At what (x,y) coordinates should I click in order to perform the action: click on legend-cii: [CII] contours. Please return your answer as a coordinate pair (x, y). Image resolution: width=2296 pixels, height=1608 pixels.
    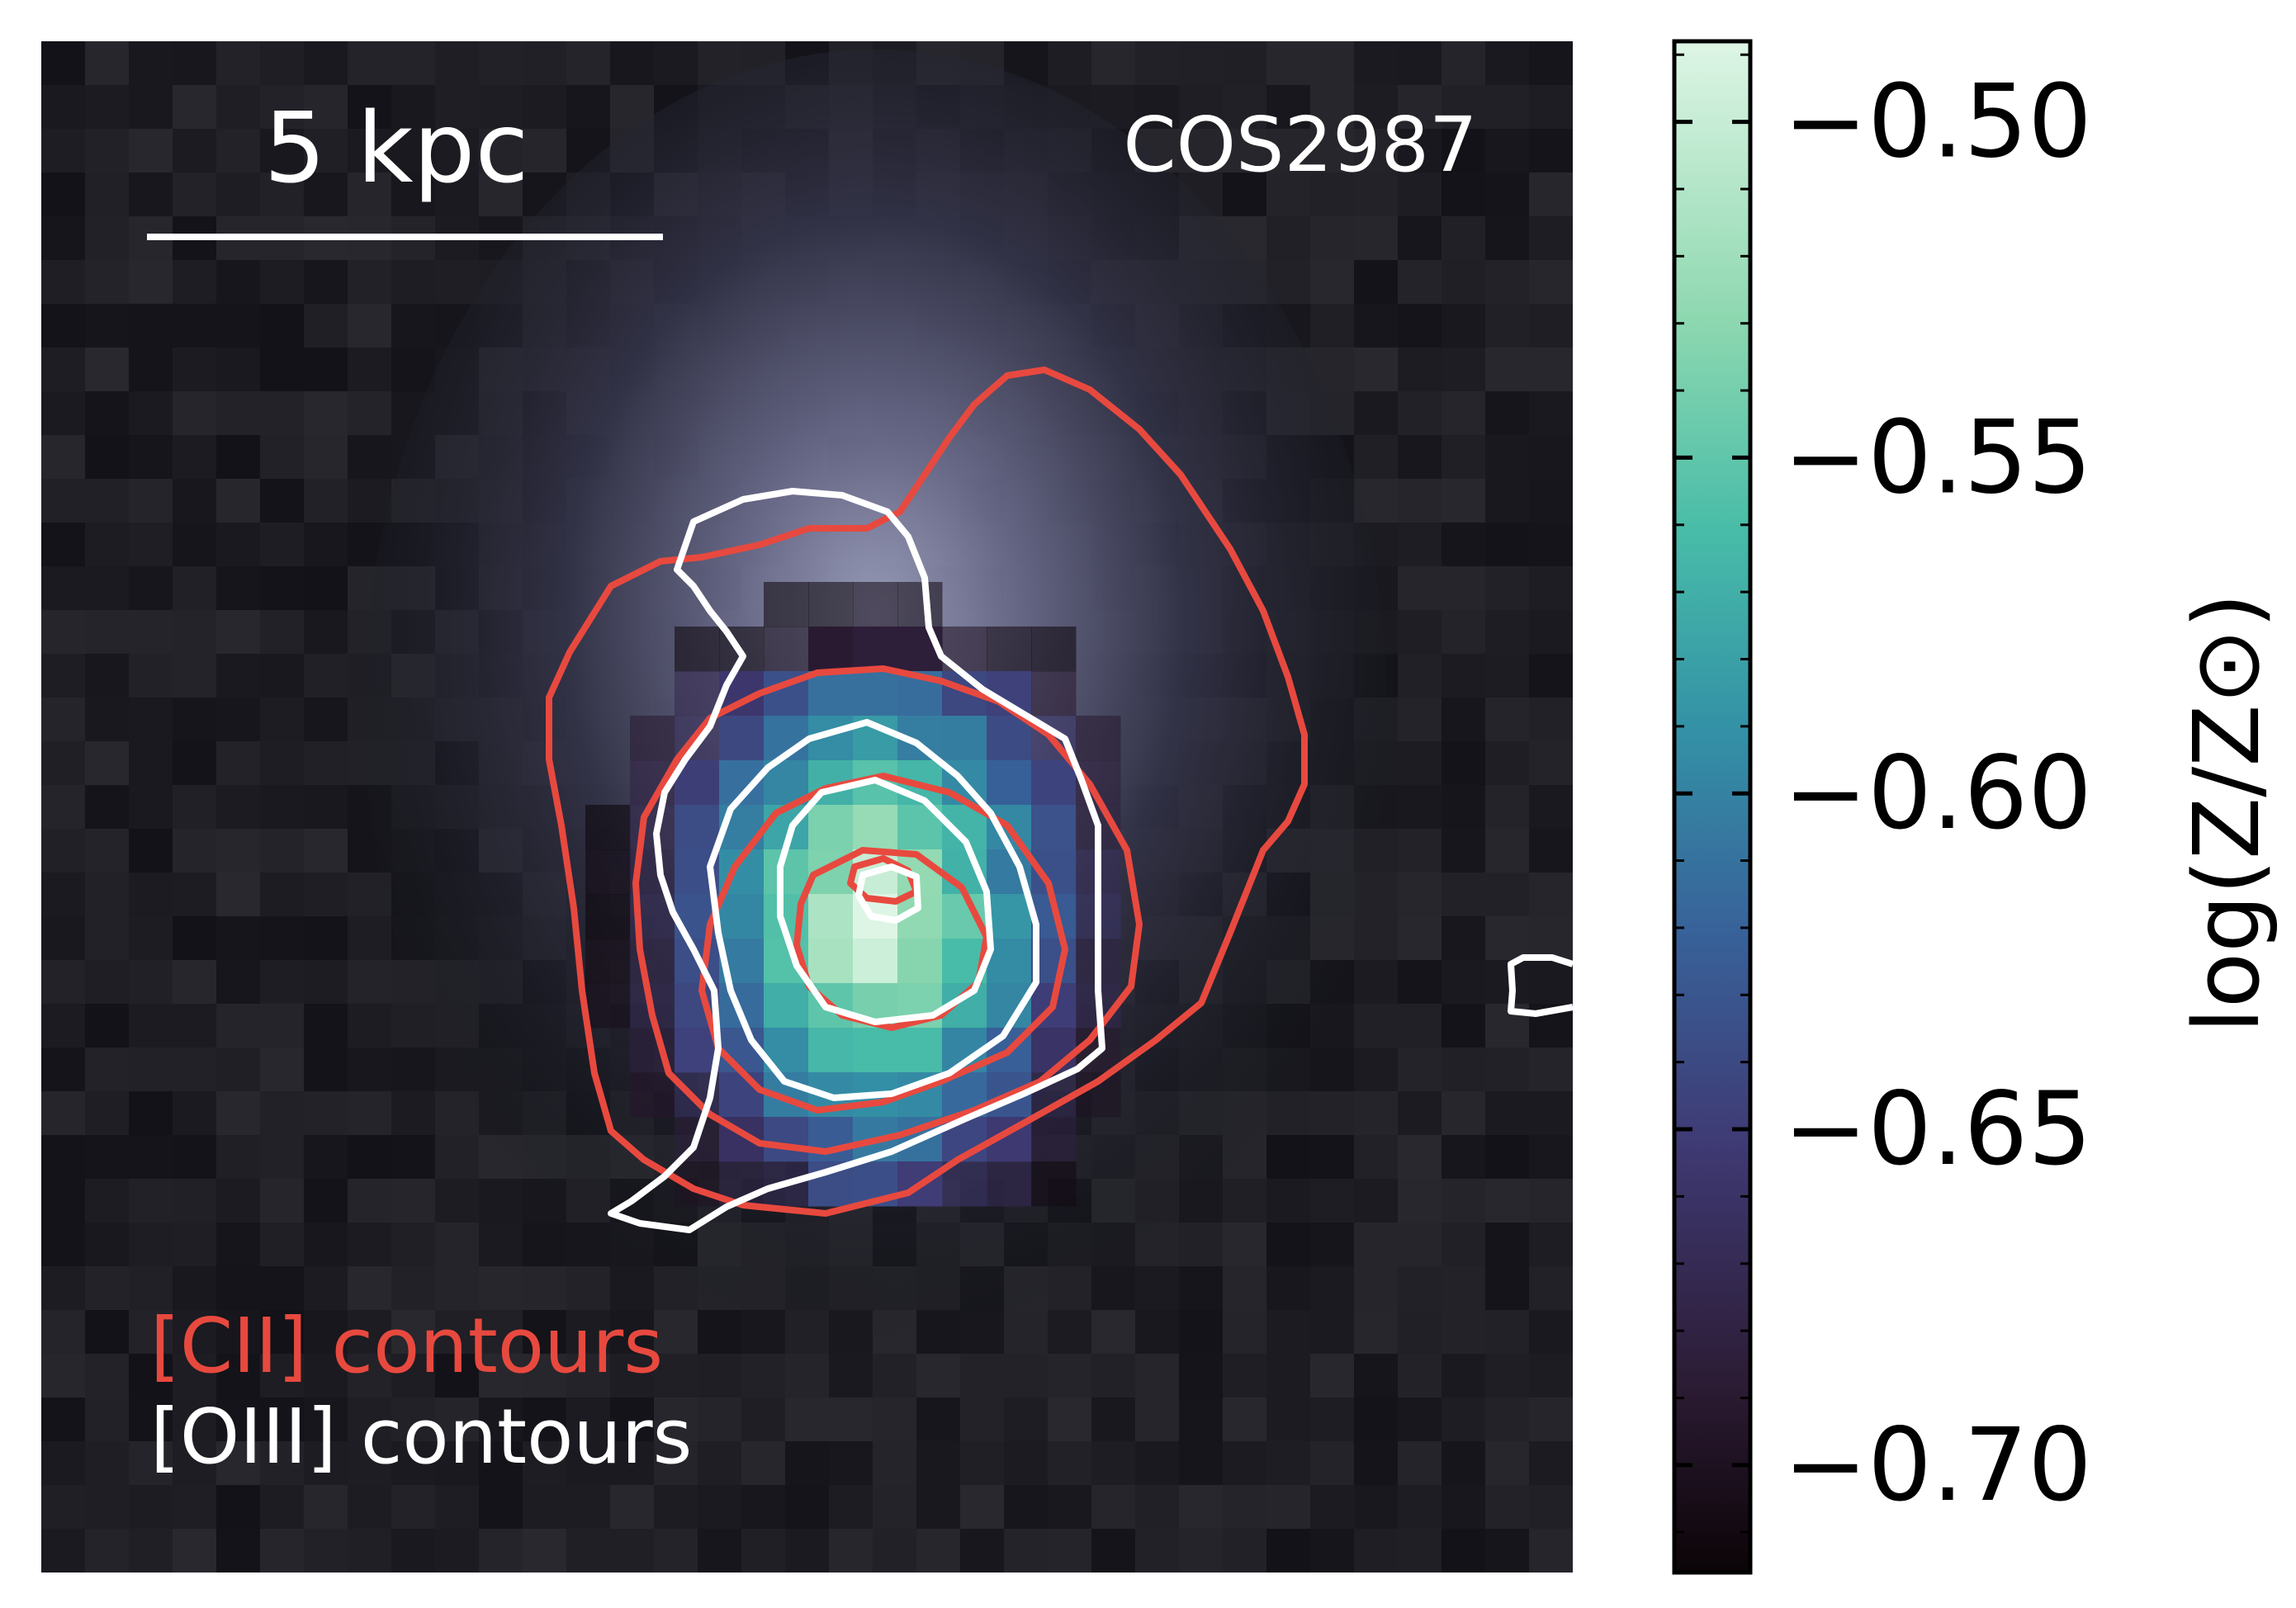
    Looking at the image, I should click on (406, 1346).